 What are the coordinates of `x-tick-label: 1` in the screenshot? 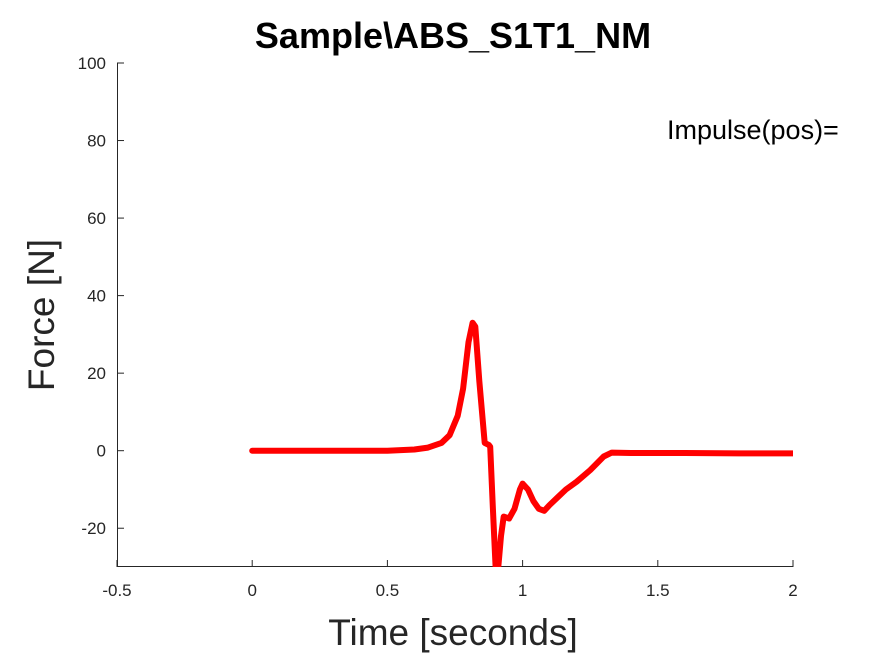 It's located at (522, 590).